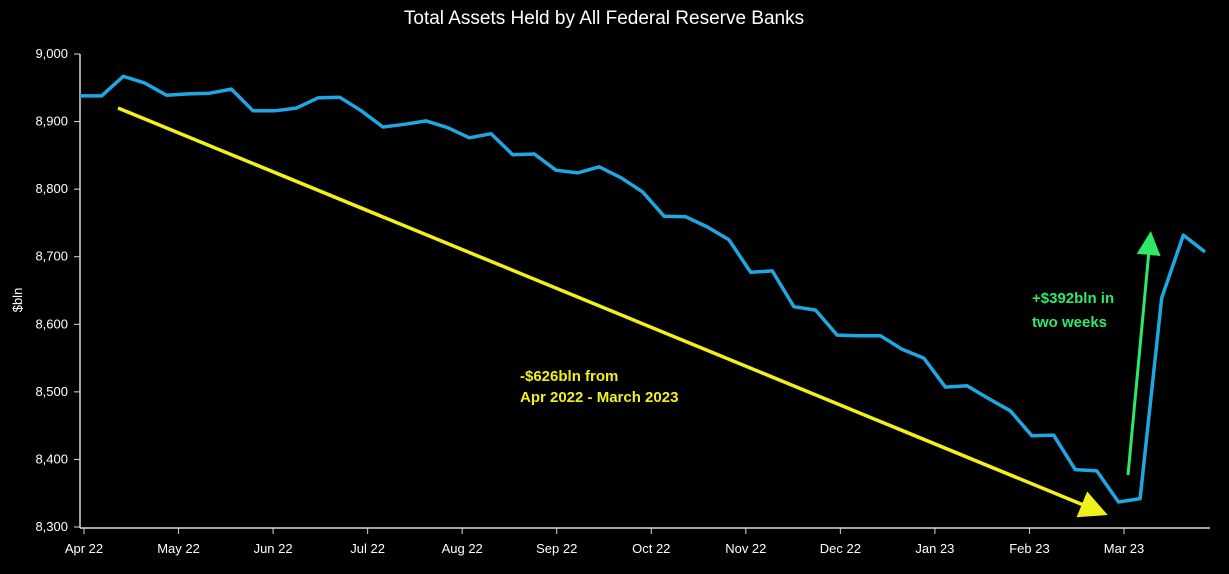 The width and height of the screenshot is (1229, 574). I want to click on increase-annotation-line1: +$392bln in, so click(1073, 298).